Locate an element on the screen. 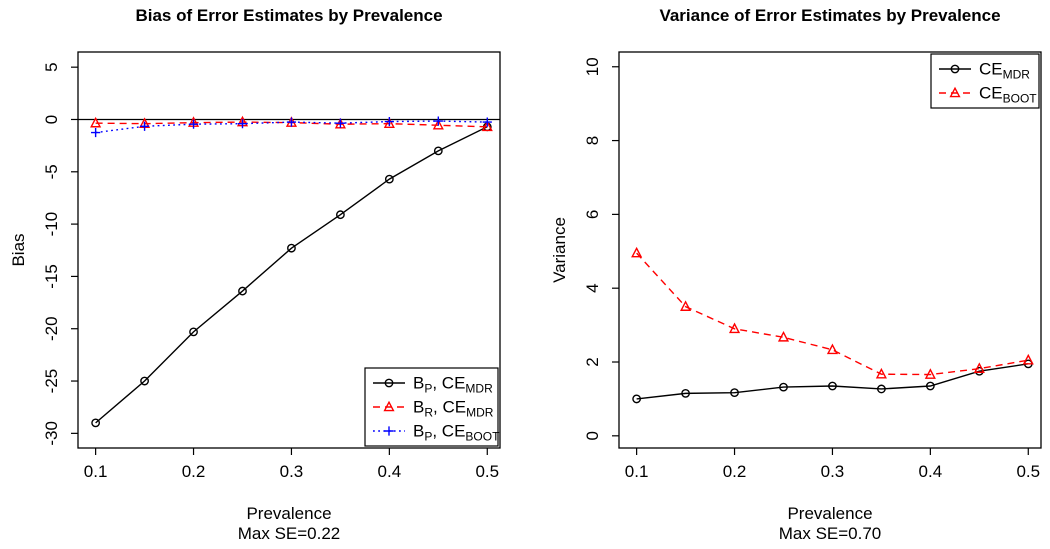  y-tick-label: 4 is located at coordinates (592, 287).